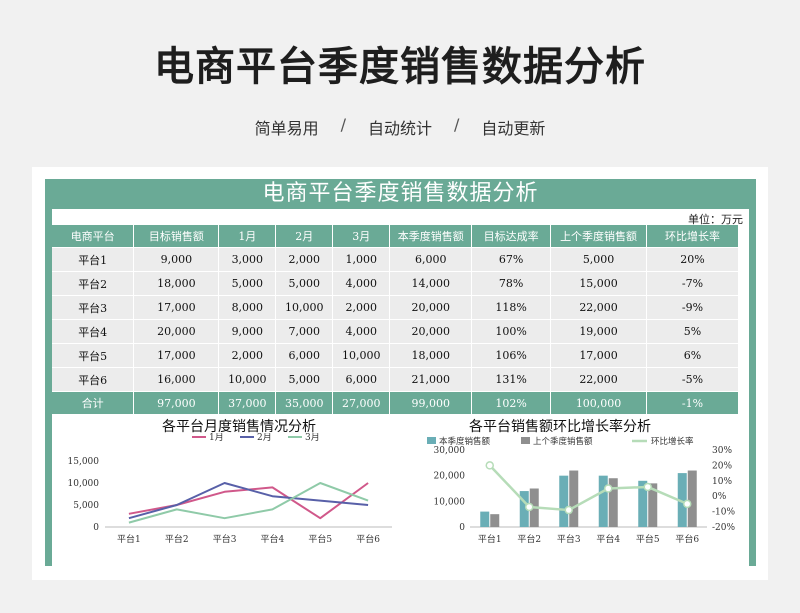 Image resolution: width=800 pixels, height=613 pixels. Describe the element at coordinates (599, 379) in the screenshot. I see `table-cell: 22,000` at that location.